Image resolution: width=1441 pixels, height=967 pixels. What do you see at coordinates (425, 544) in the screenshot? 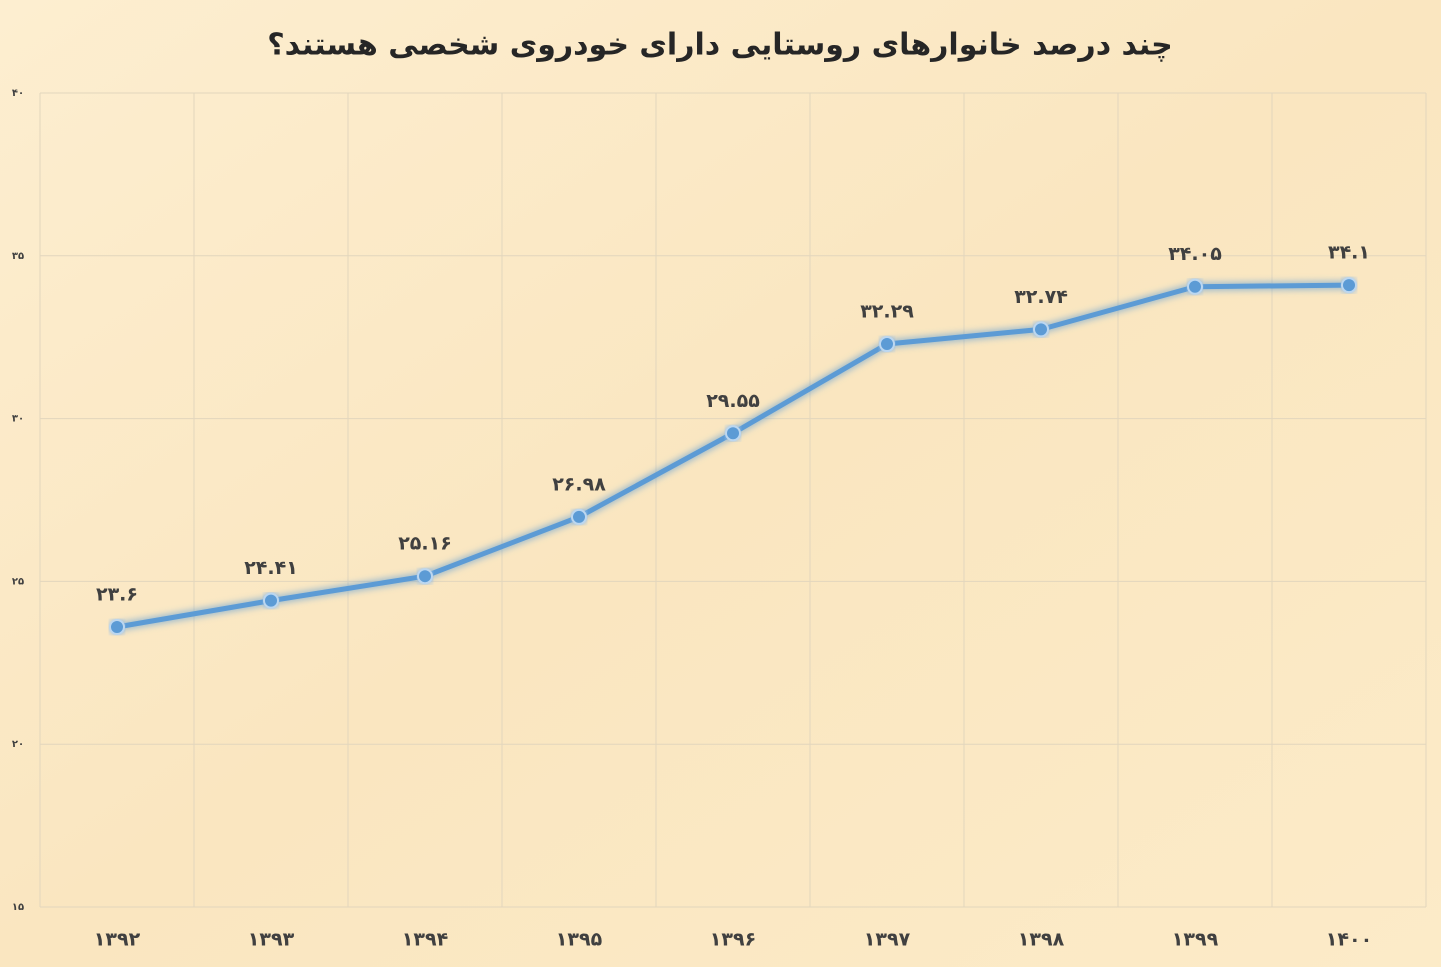
I see `data-label: ۲۵.۱۶` at bounding box center [425, 544].